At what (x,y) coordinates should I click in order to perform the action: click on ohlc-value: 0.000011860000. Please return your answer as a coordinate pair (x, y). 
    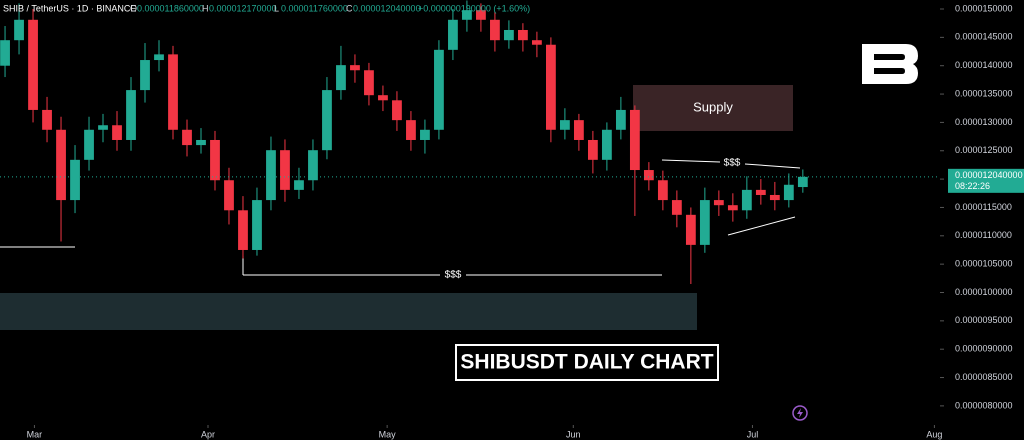
    Looking at the image, I should click on (170, 8).